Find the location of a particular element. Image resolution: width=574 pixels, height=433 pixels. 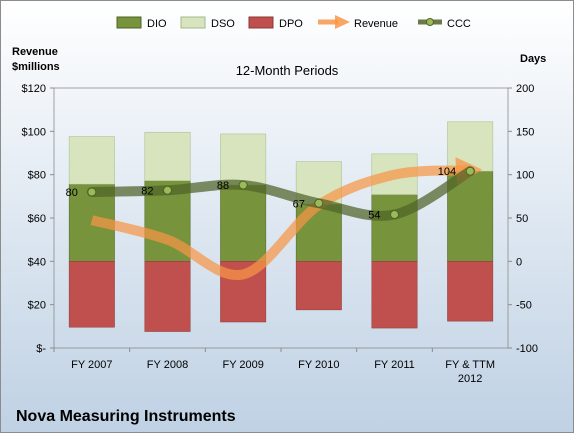

legend-item-ccc: CCC is located at coordinates (444, 24).